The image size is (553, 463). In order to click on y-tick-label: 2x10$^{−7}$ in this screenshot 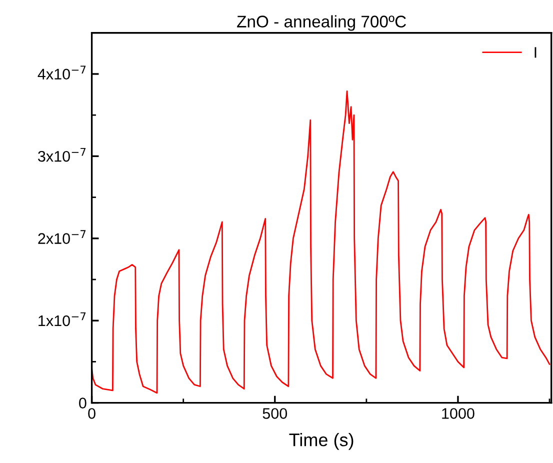, I will do `click(62, 237)`.